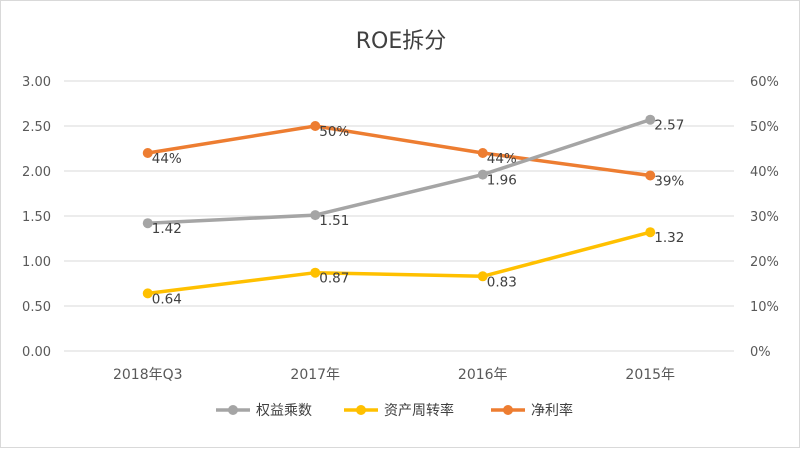 The image size is (800, 454). What do you see at coordinates (401, 41) in the screenshot?
I see `chart-title: ROE拆分` at bounding box center [401, 41].